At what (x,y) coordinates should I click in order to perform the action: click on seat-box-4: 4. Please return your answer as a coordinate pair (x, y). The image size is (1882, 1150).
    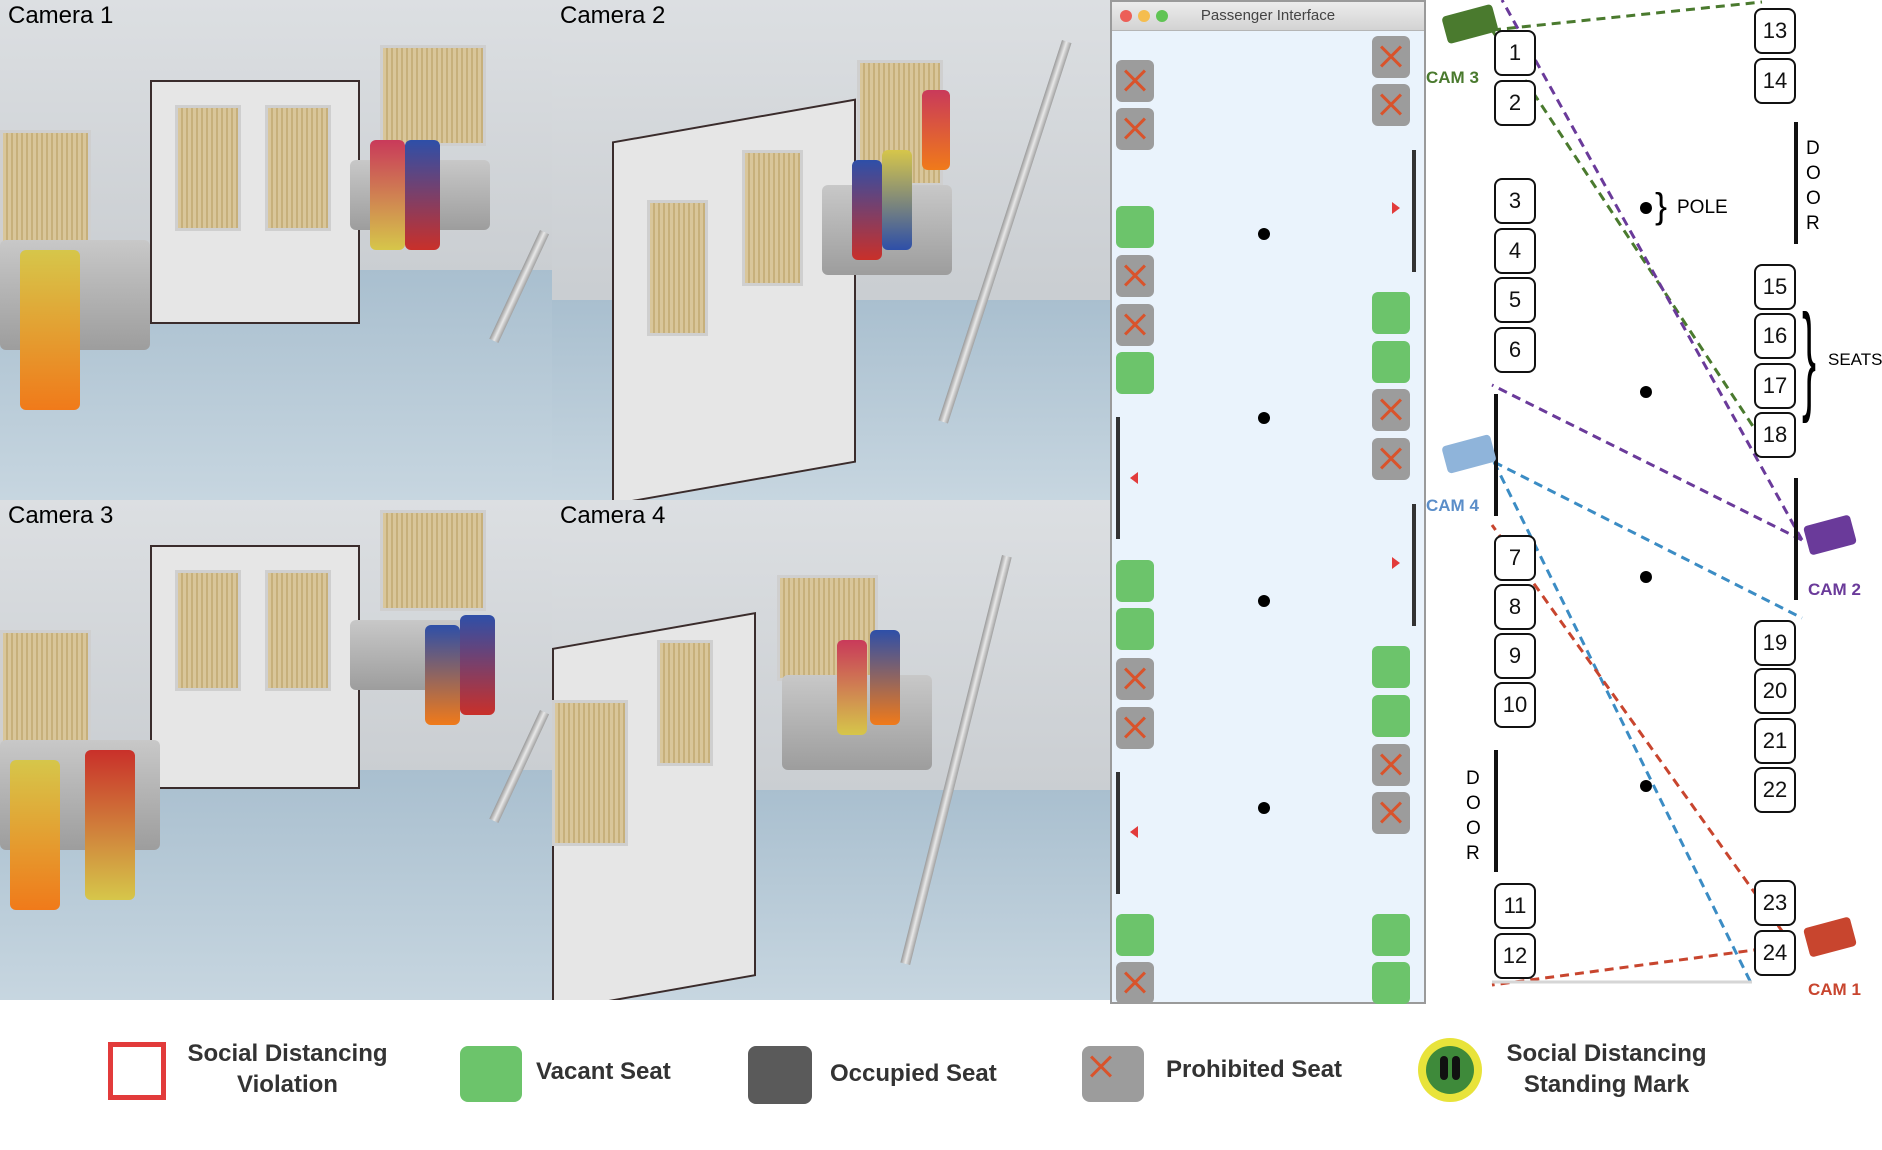
    Looking at the image, I should click on (1515, 251).